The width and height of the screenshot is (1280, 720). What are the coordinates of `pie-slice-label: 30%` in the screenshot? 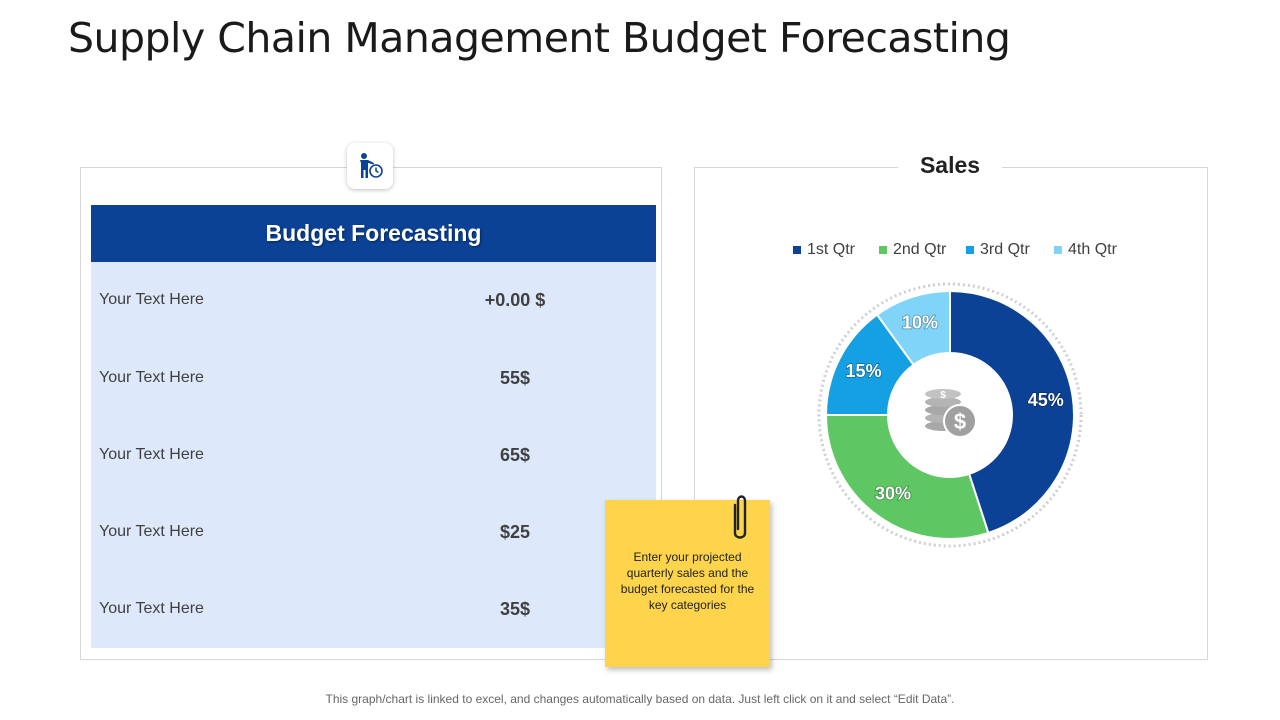 It's located at (893, 493).